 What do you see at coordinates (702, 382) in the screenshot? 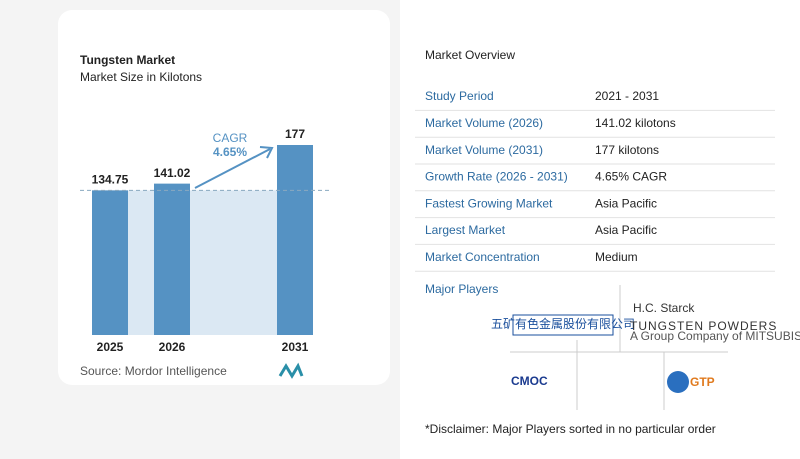
I see `player-logo: GTP` at bounding box center [702, 382].